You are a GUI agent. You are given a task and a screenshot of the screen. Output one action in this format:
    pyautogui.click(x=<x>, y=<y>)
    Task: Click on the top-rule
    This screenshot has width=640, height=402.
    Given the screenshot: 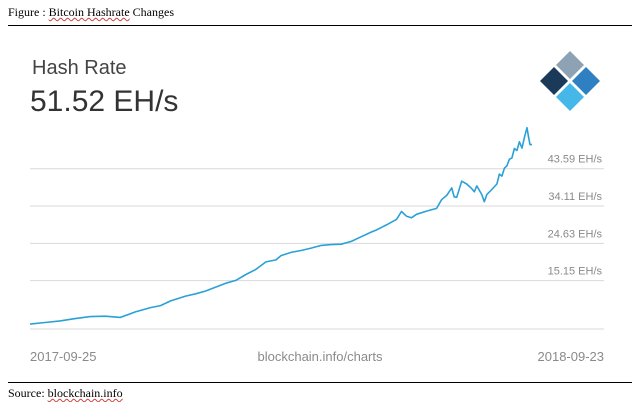 What is the action you would take?
    pyautogui.click(x=320, y=25)
    